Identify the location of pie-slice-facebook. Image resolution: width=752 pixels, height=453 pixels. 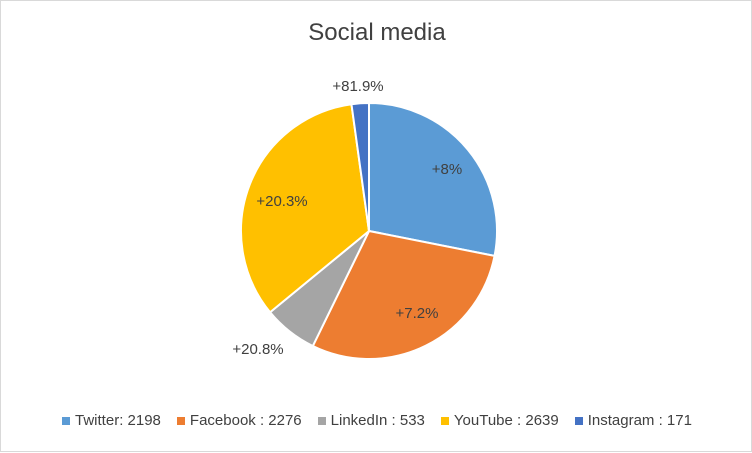
(403, 294).